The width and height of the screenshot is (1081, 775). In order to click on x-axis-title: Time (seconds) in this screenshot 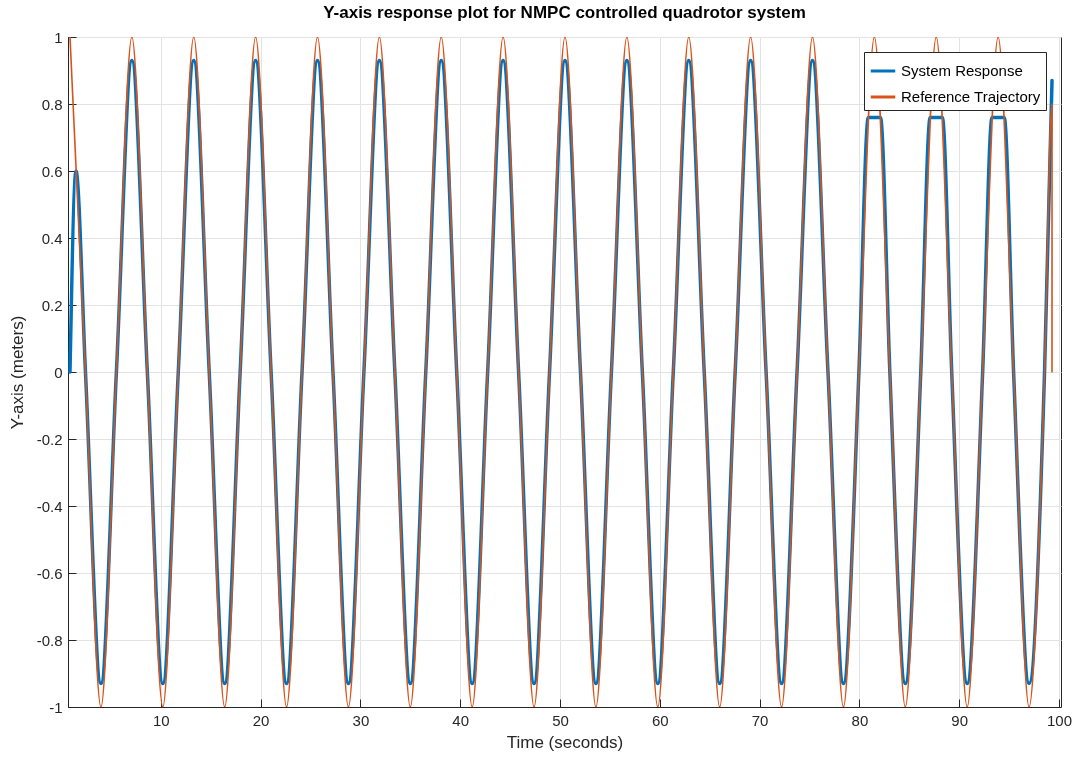, I will do `click(565, 742)`.